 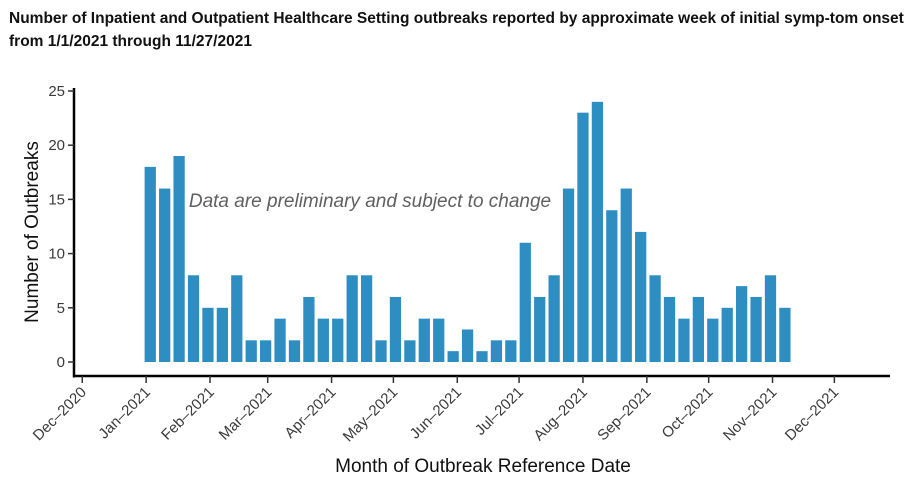 What do you see at coordinates (624, 414) in the screenshot?
I see `x-tick-label: Sep–2021` at bounding box center [624, 414].